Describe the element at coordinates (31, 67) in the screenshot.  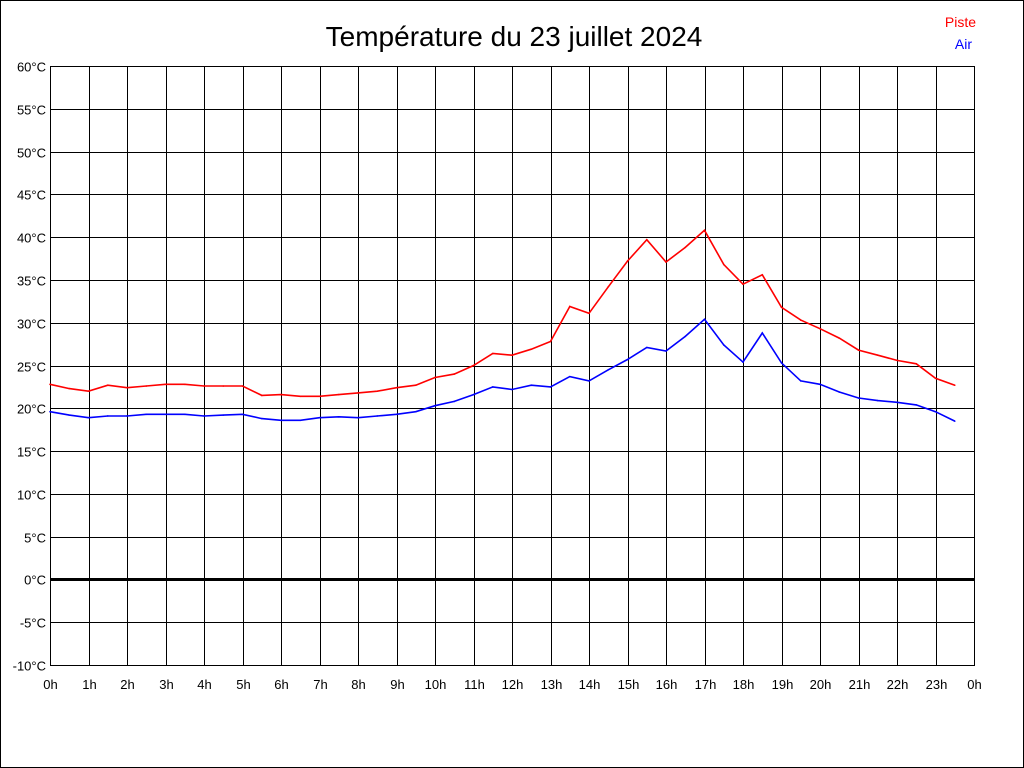
I see `y-tick-label: 60°C` at that location.